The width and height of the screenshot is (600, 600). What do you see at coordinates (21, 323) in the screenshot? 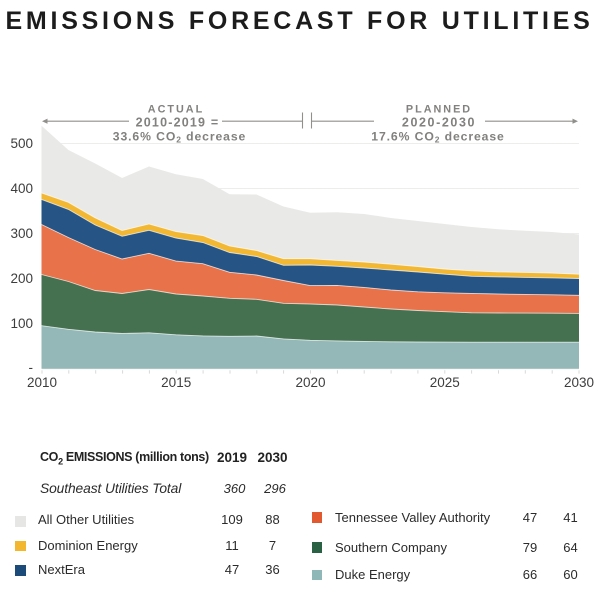
I see `svg-text: 100` at bounding box center [21, 323].